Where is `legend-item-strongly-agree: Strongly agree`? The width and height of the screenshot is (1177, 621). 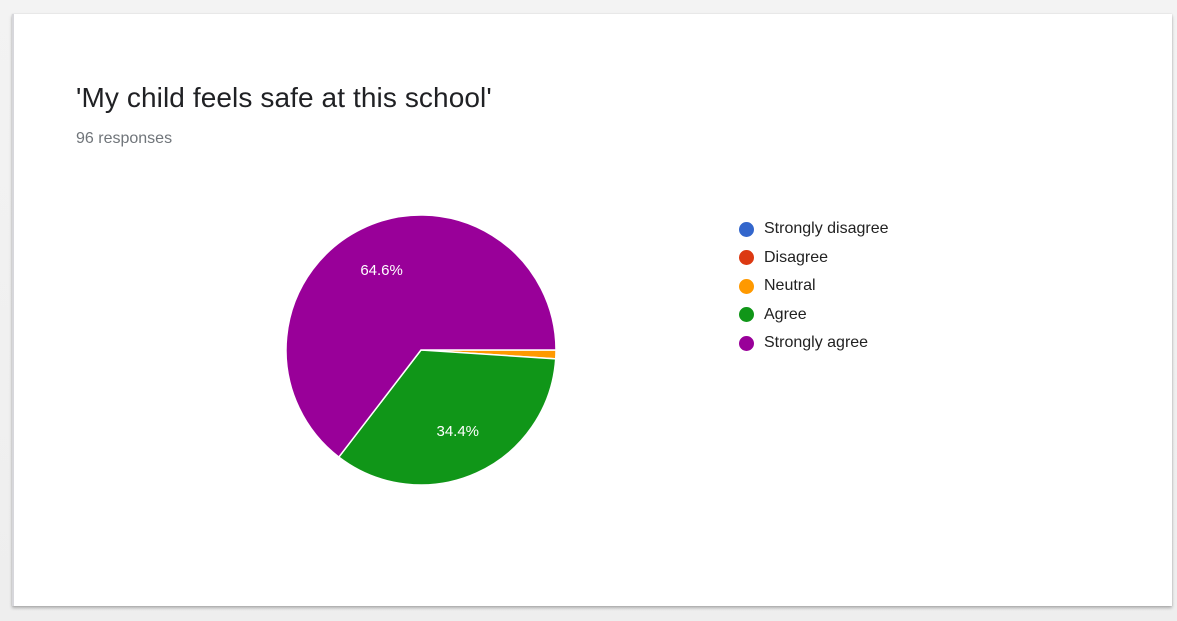
legend-item-strongly-agree: Strongly agree is located at coordinates (814, 343).